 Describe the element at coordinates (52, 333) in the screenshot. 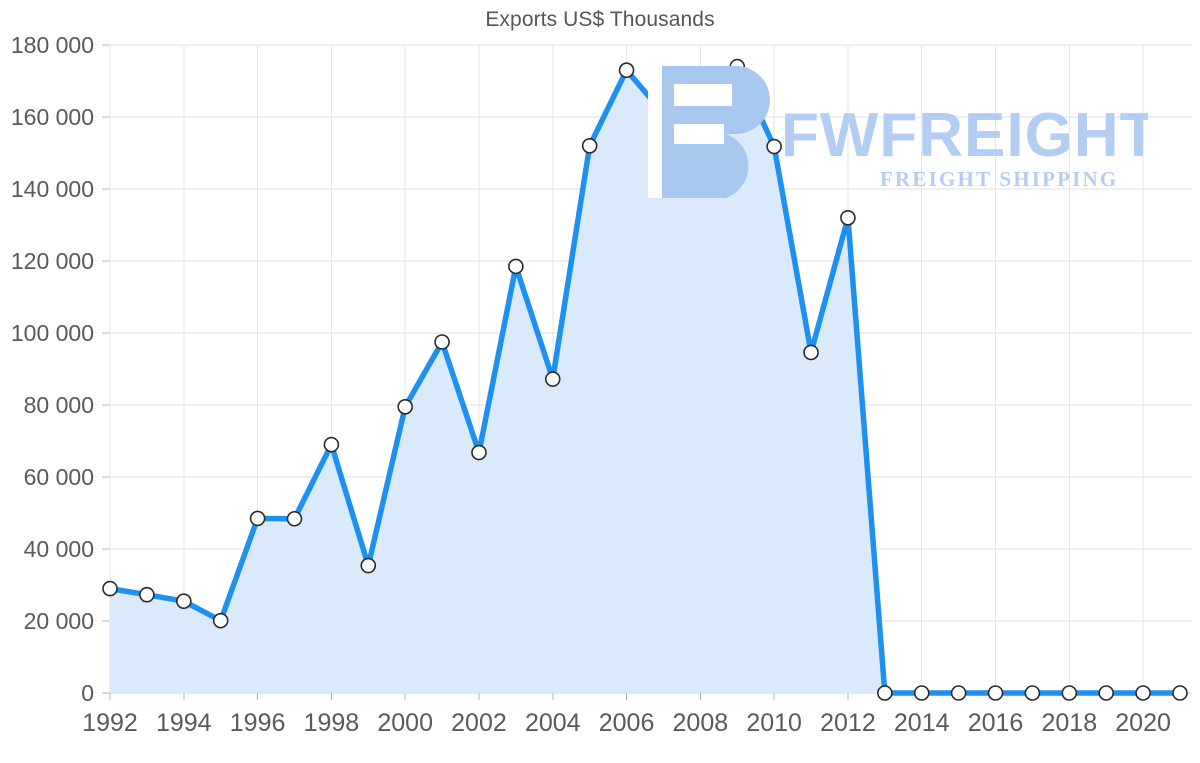

I see `y-tick-label: 100 000` at that location.